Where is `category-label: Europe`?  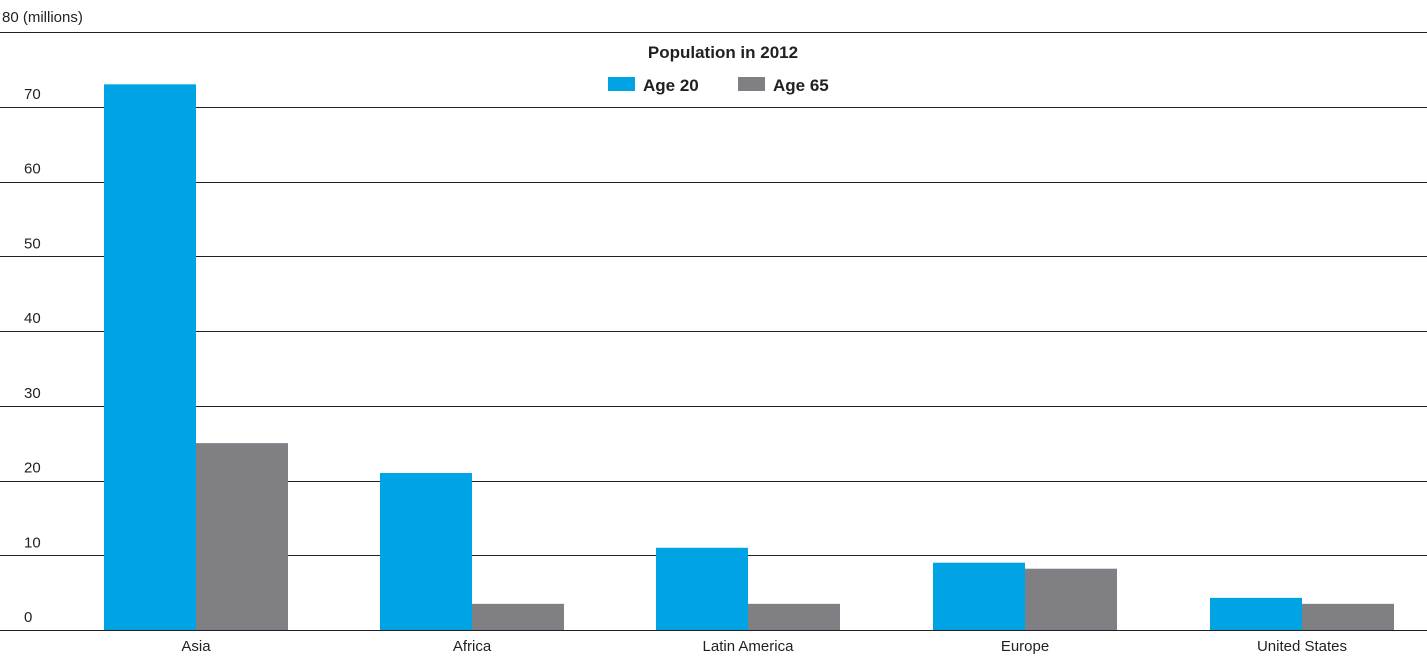
category-label: Europe is located at coordinates (1025, 646).